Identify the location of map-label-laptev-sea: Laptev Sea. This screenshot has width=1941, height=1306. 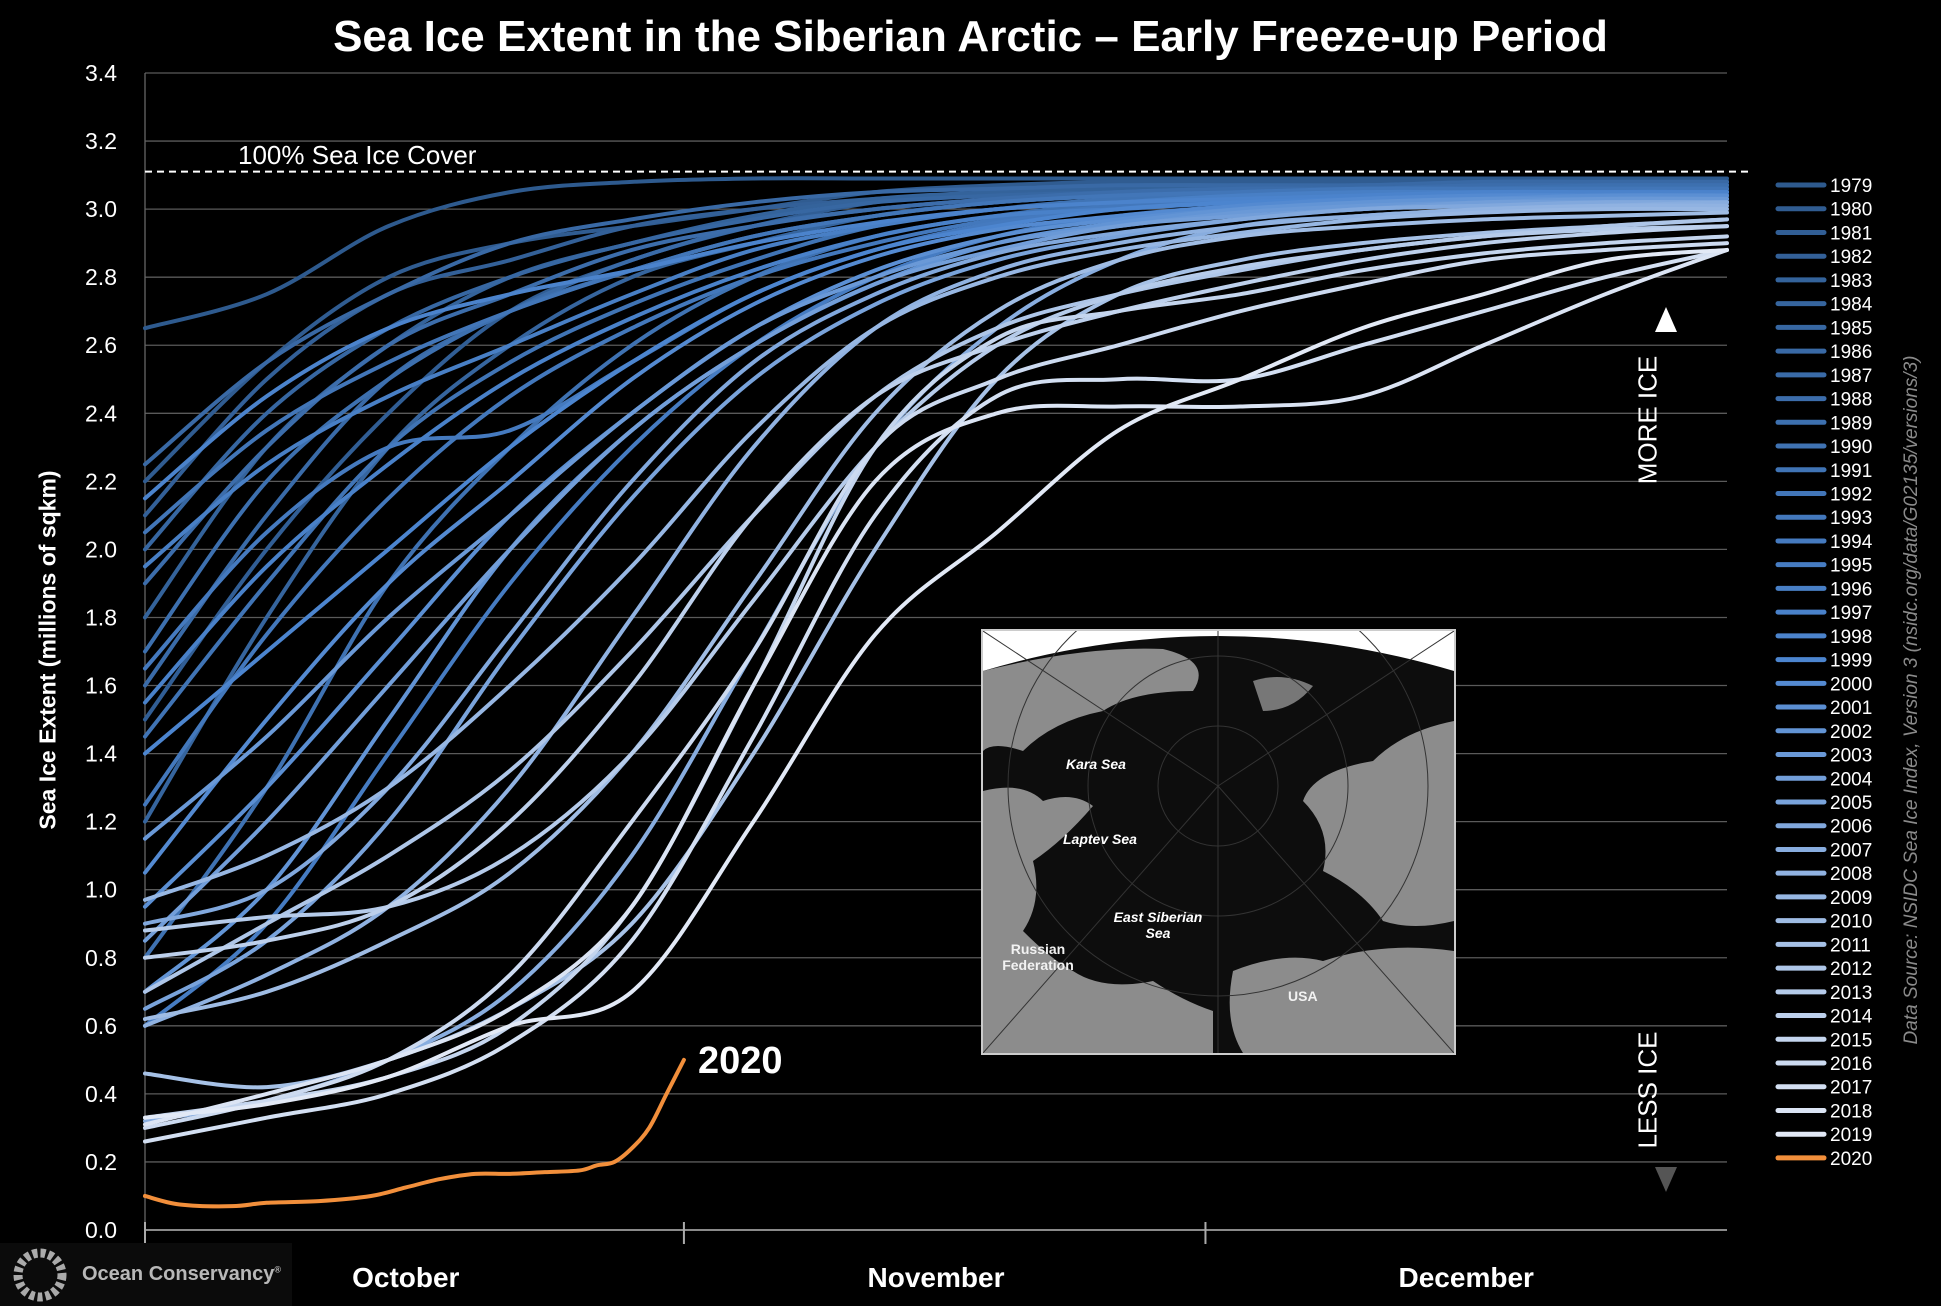
(1100, 839).